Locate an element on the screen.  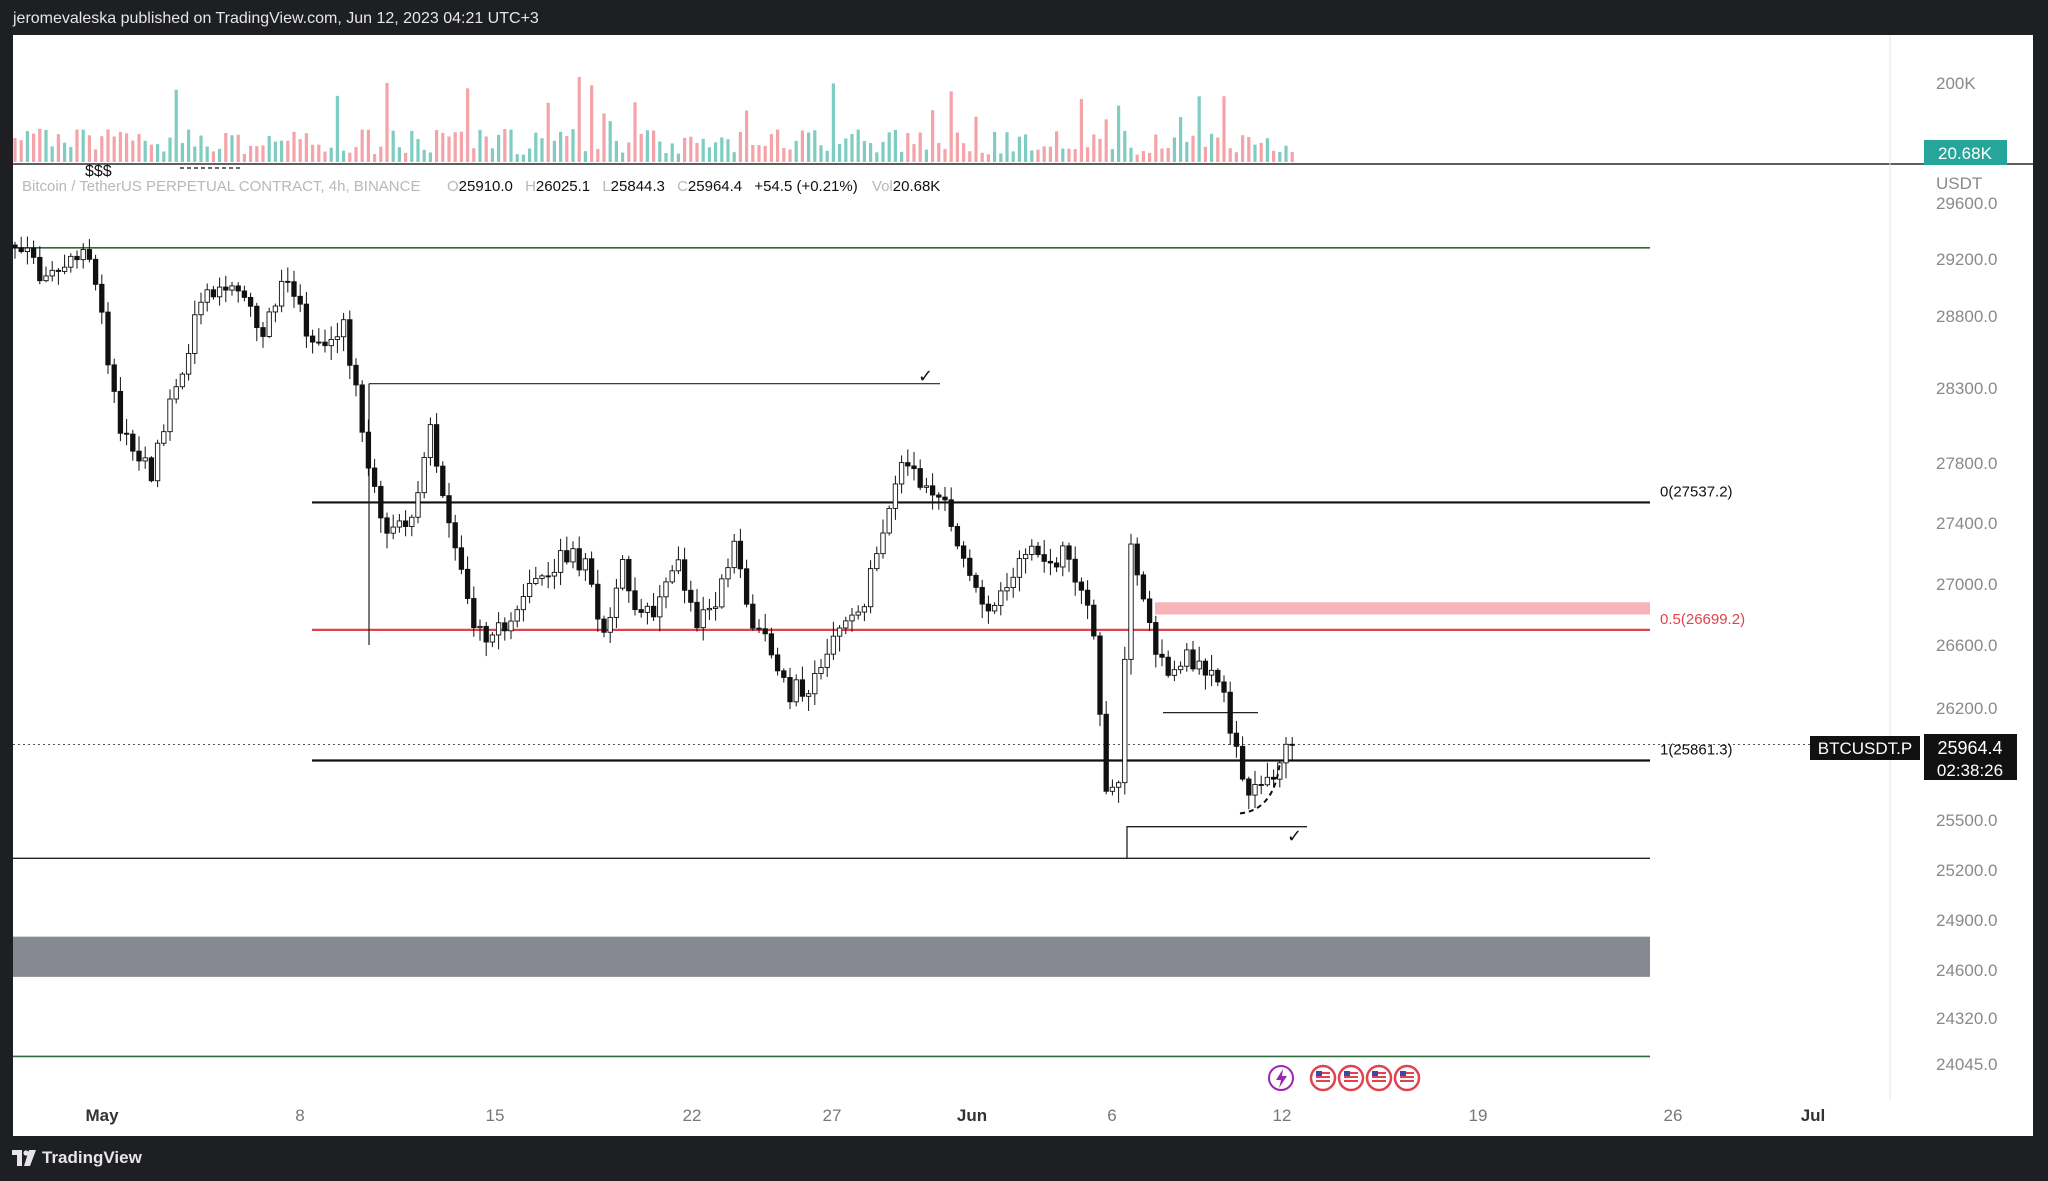
check-mark-top: ✓ is located at coordinates (925, 376).